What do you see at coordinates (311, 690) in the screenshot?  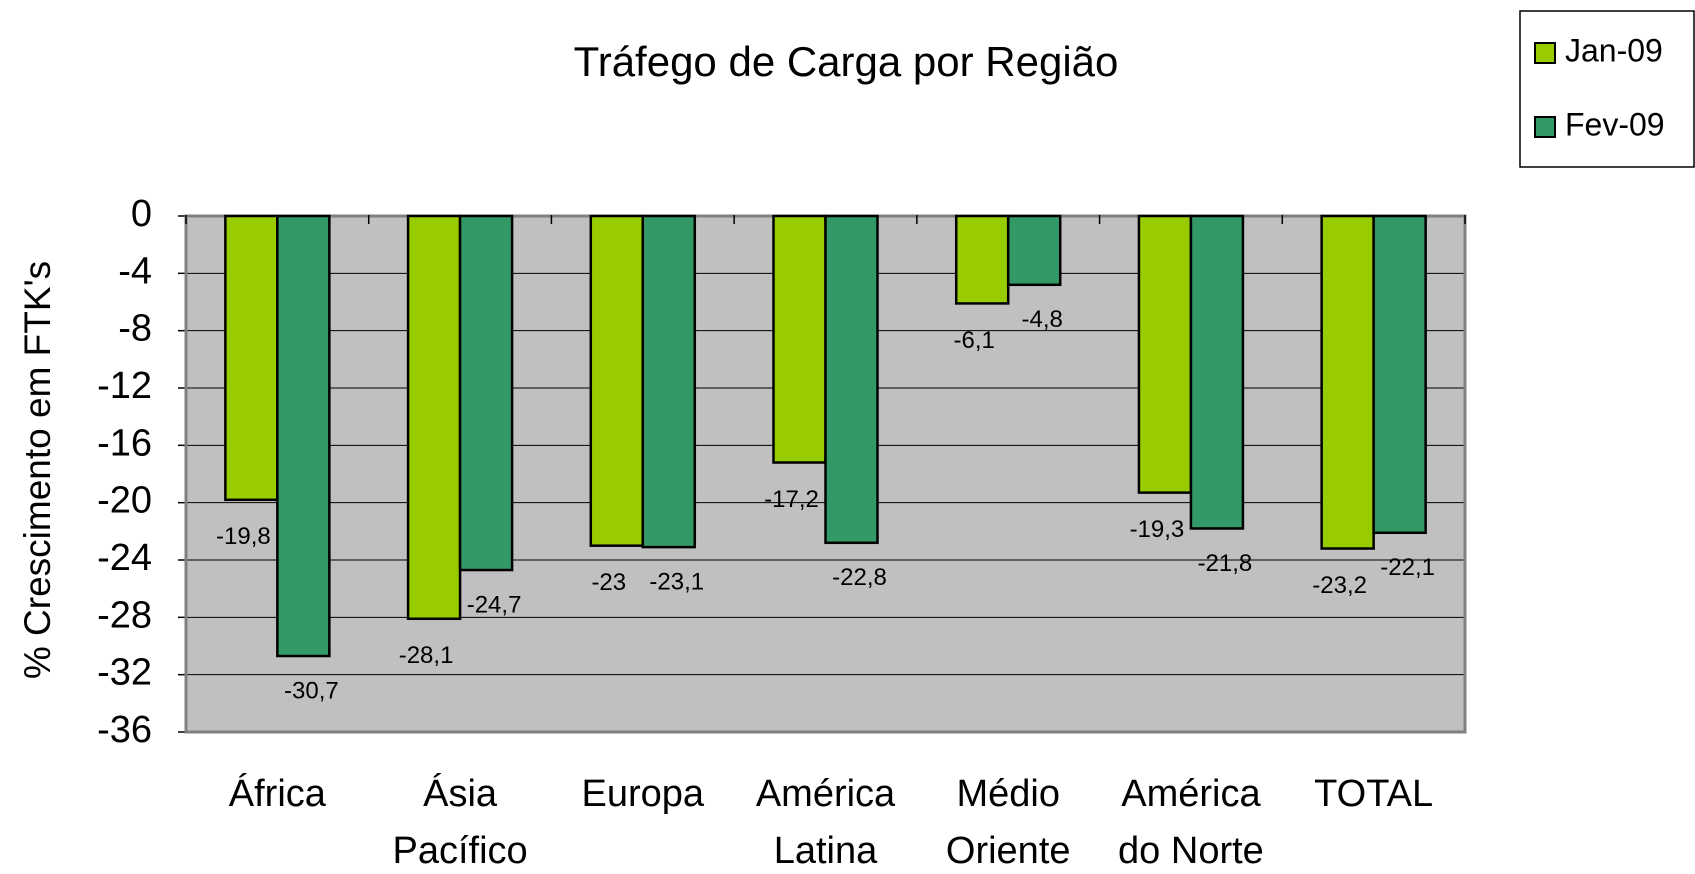 I see `value-label: -30,7` at bounding box center [311, 690].